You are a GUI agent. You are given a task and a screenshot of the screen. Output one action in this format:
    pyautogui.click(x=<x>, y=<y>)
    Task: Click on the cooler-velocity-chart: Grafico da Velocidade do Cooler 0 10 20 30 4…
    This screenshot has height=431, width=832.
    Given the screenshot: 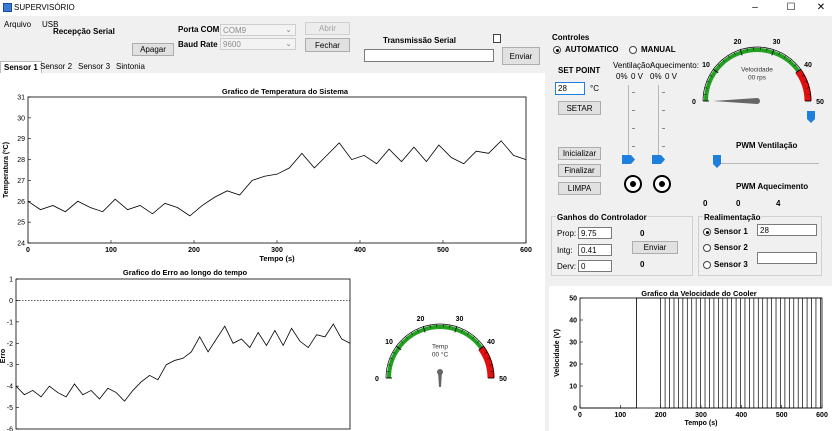 What is the action you would take?
    pyautogui.click(x=691, y=358)
    